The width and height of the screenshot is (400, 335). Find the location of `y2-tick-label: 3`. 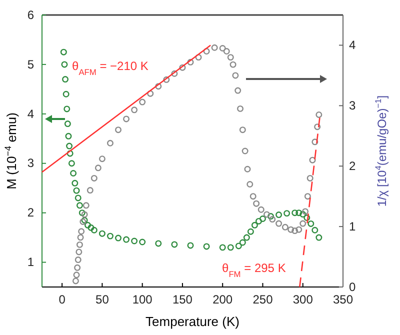

y2-tick-label: 3 is located at coordinates (352, 105).